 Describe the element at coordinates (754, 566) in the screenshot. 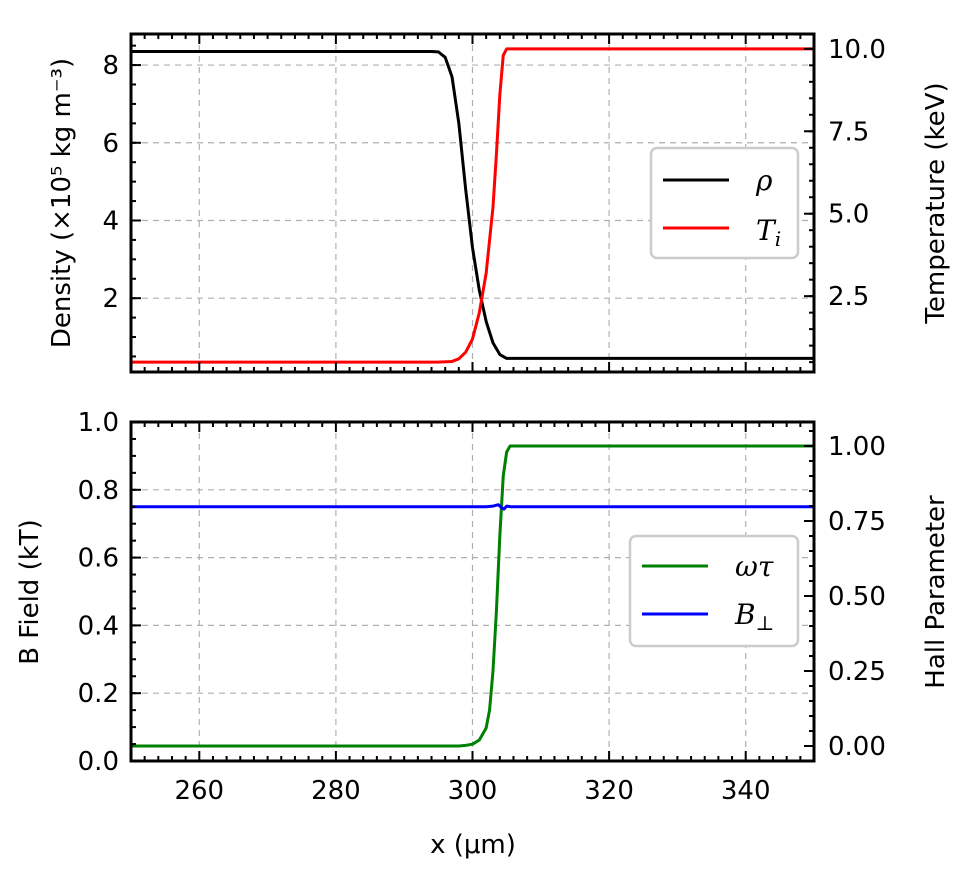

I see `legend-label-omega-tau: ωτ` at that location.